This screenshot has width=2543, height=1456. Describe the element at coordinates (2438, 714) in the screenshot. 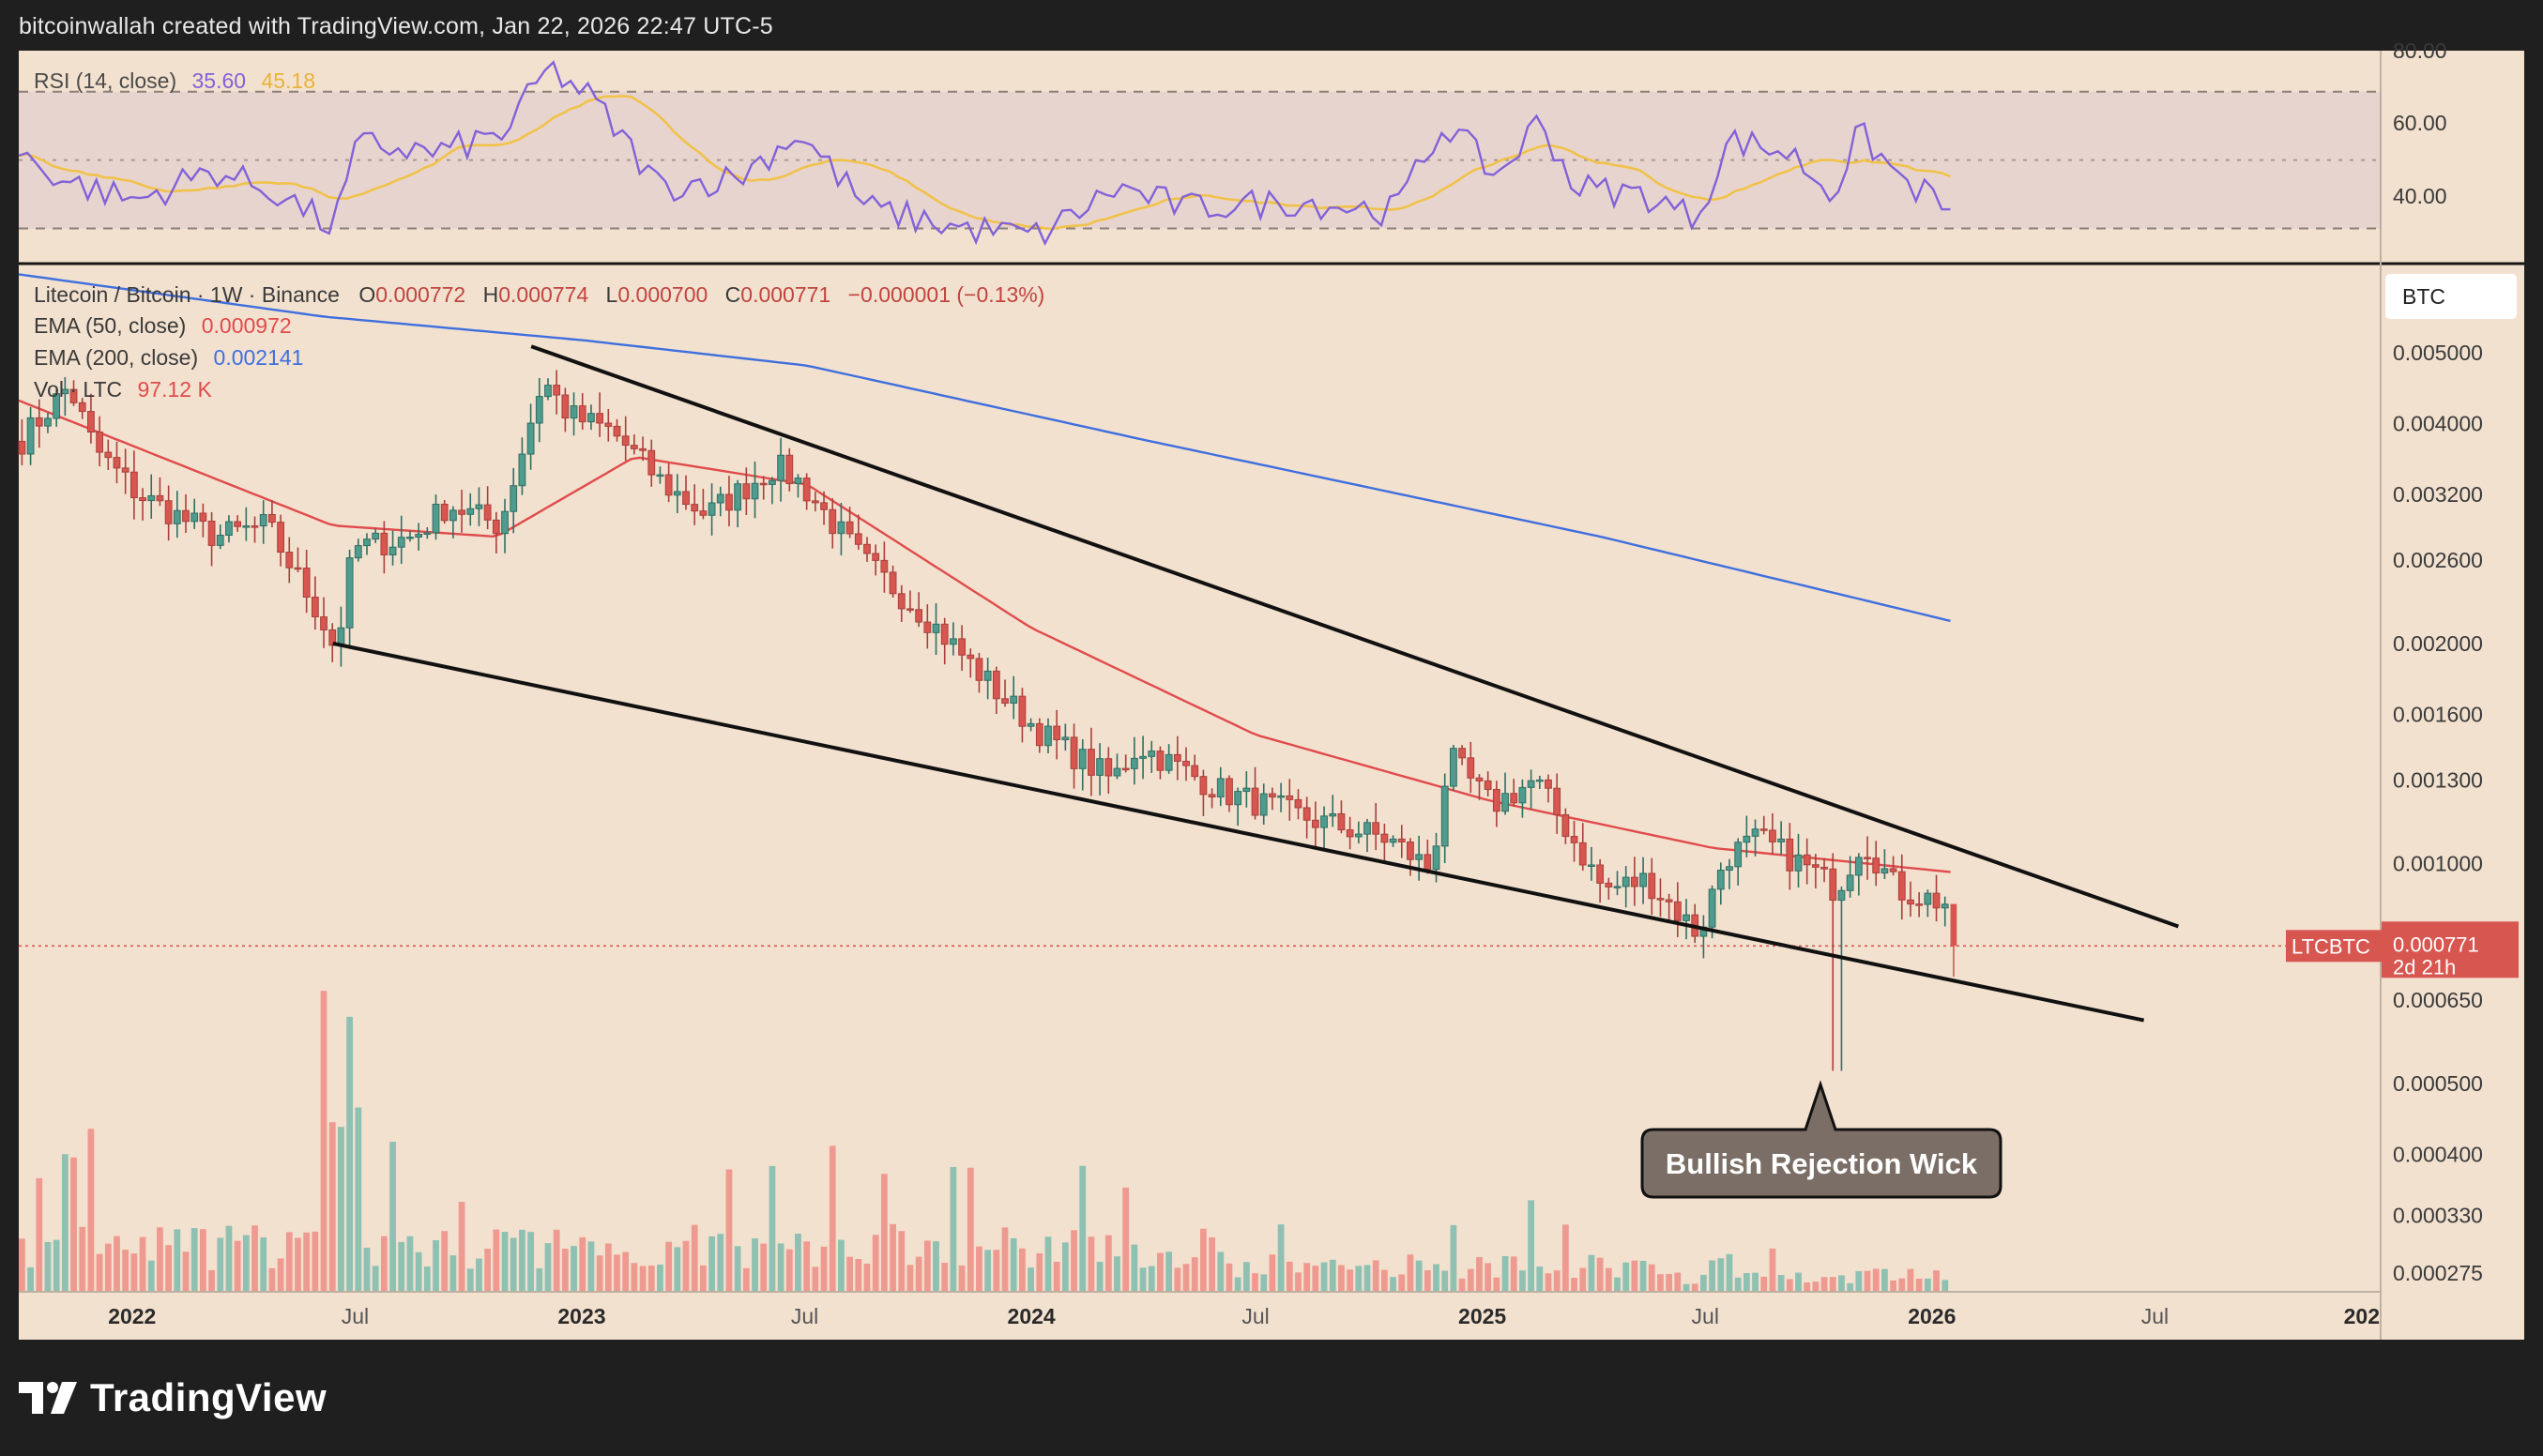

I see `price-tick-label: 0.001600` at that location.